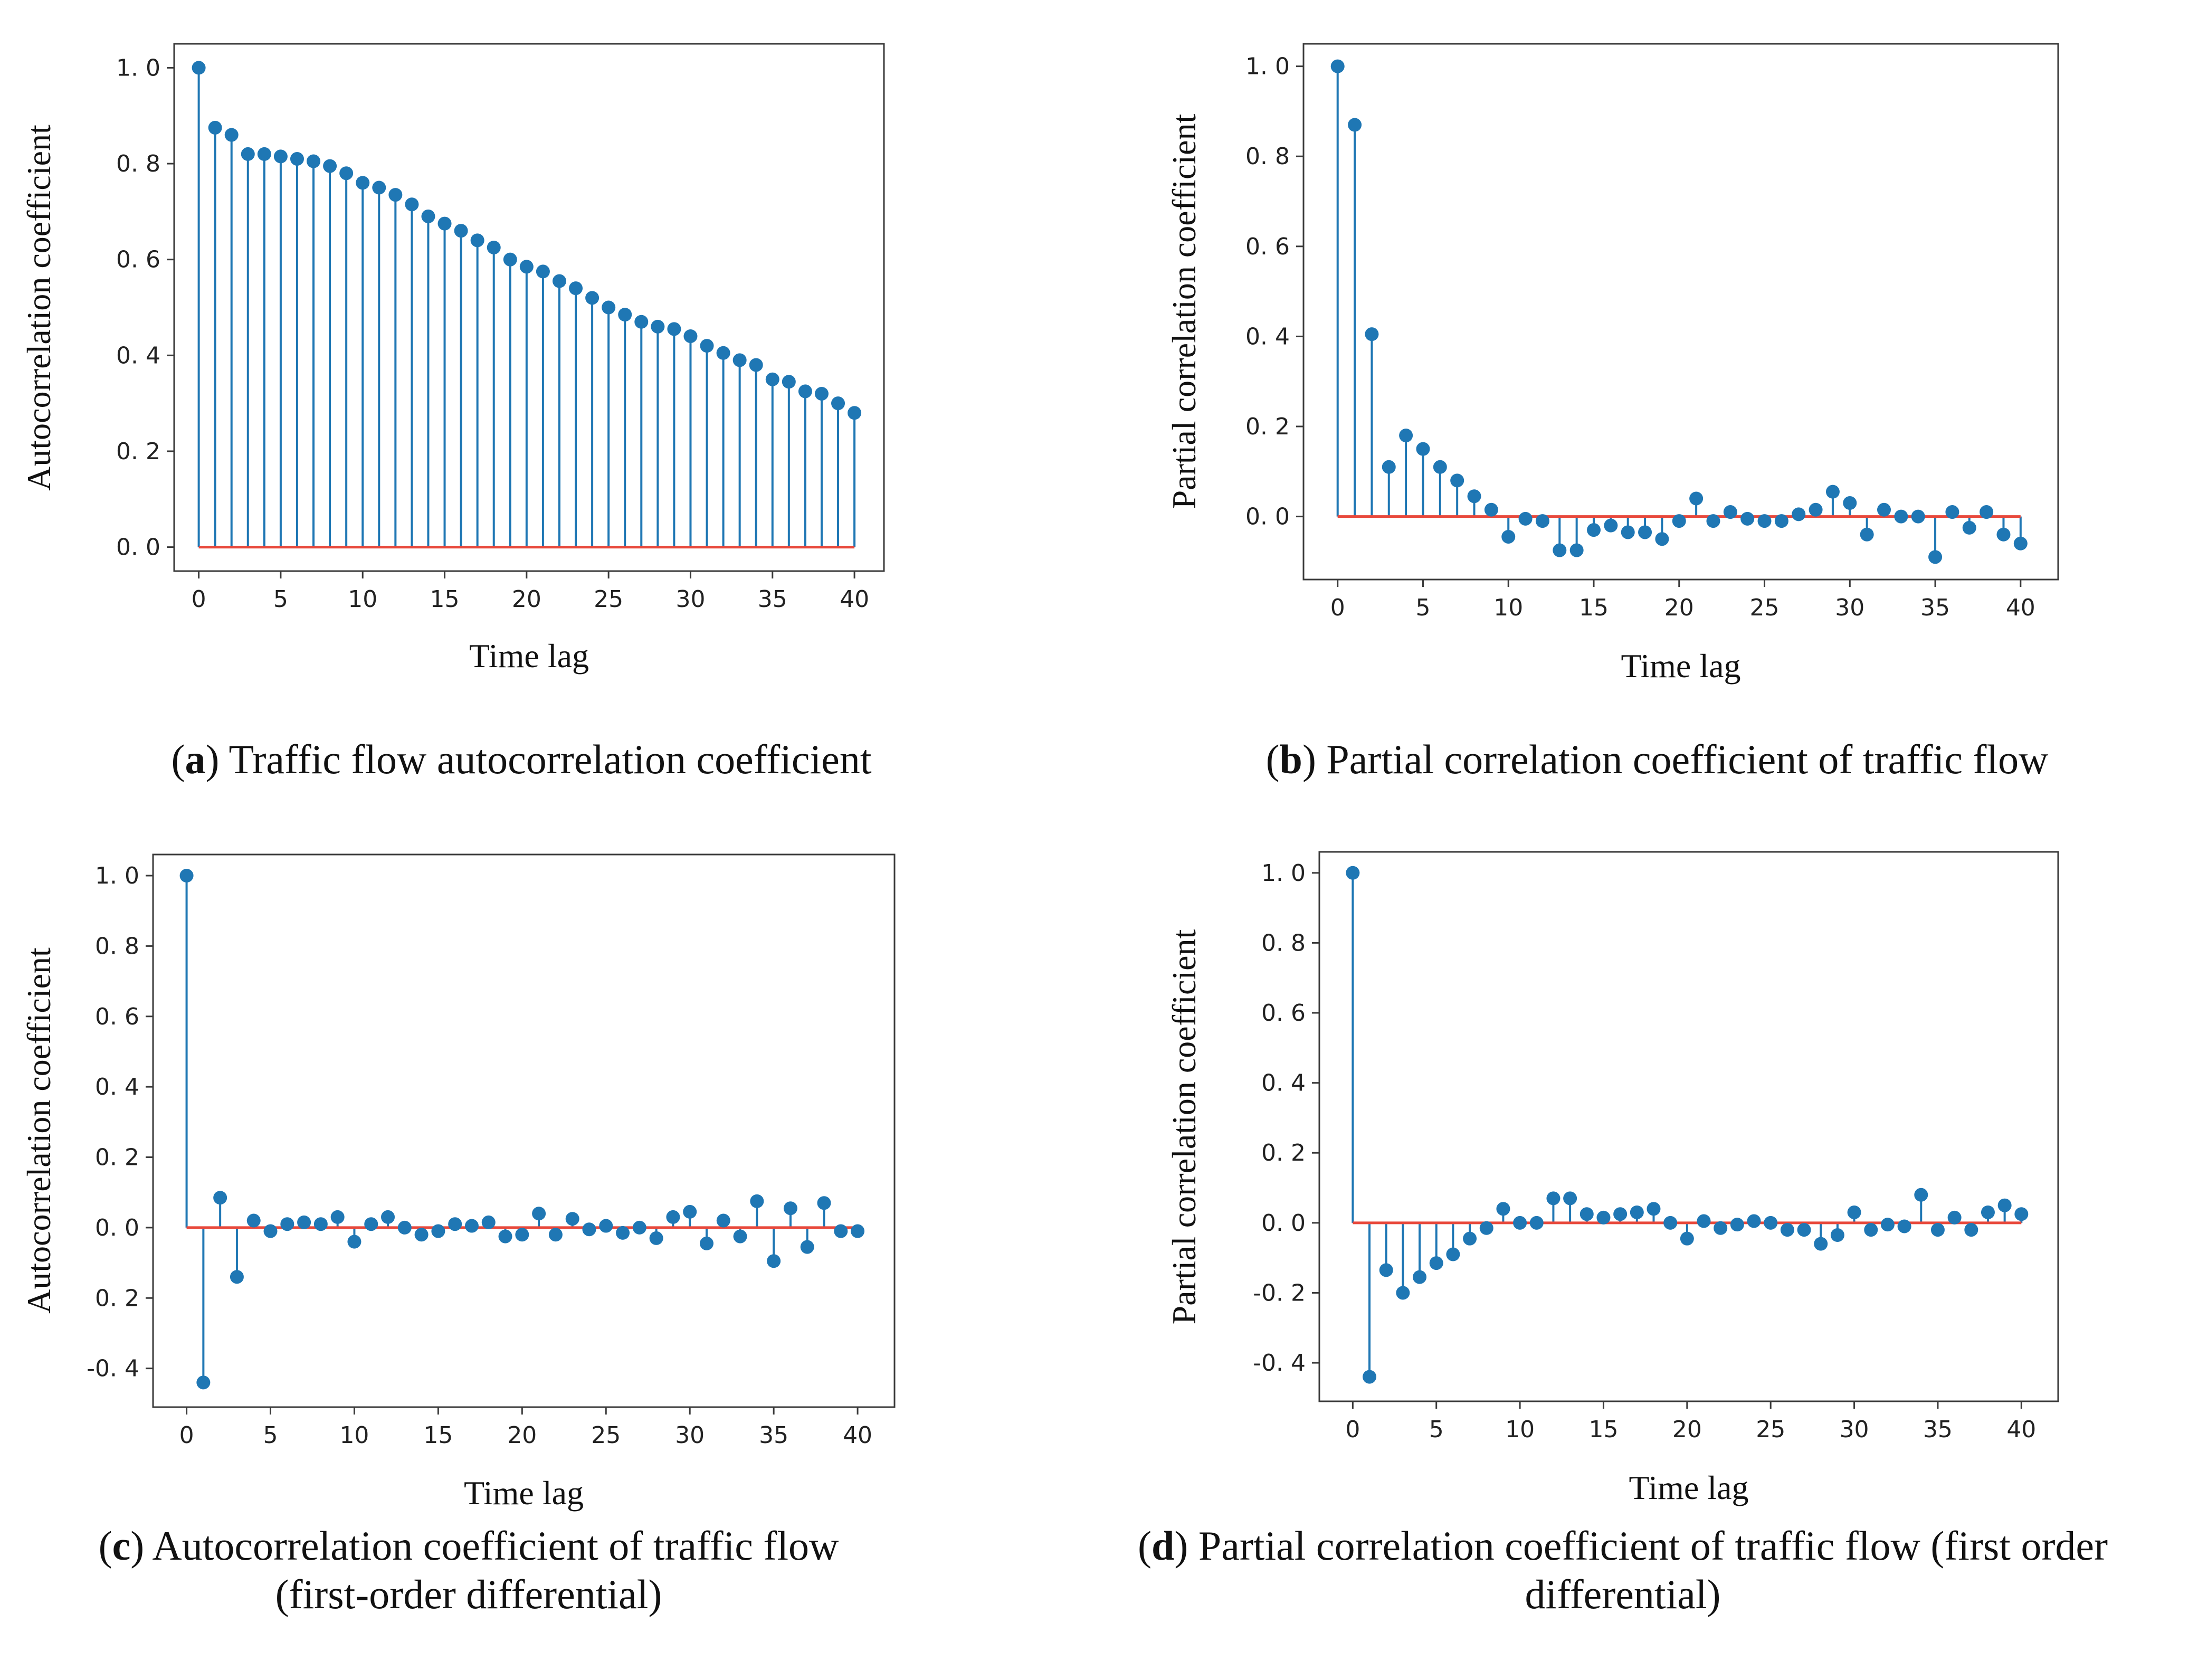 Image resolution: width=2198 pixels, height=1680 pixels. Describe the element at coordinates (39, 308) in the screenshot. I see `y-axis-title: Autocorrelation coefficient` at that location.